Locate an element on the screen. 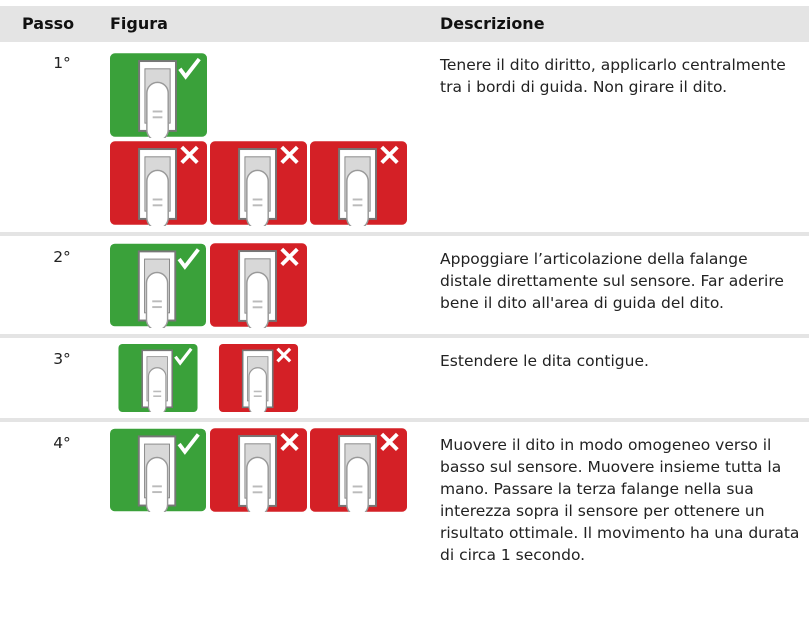 This screenshot has height=629, width=809. step: 2° is located at coordinates (62, 257).